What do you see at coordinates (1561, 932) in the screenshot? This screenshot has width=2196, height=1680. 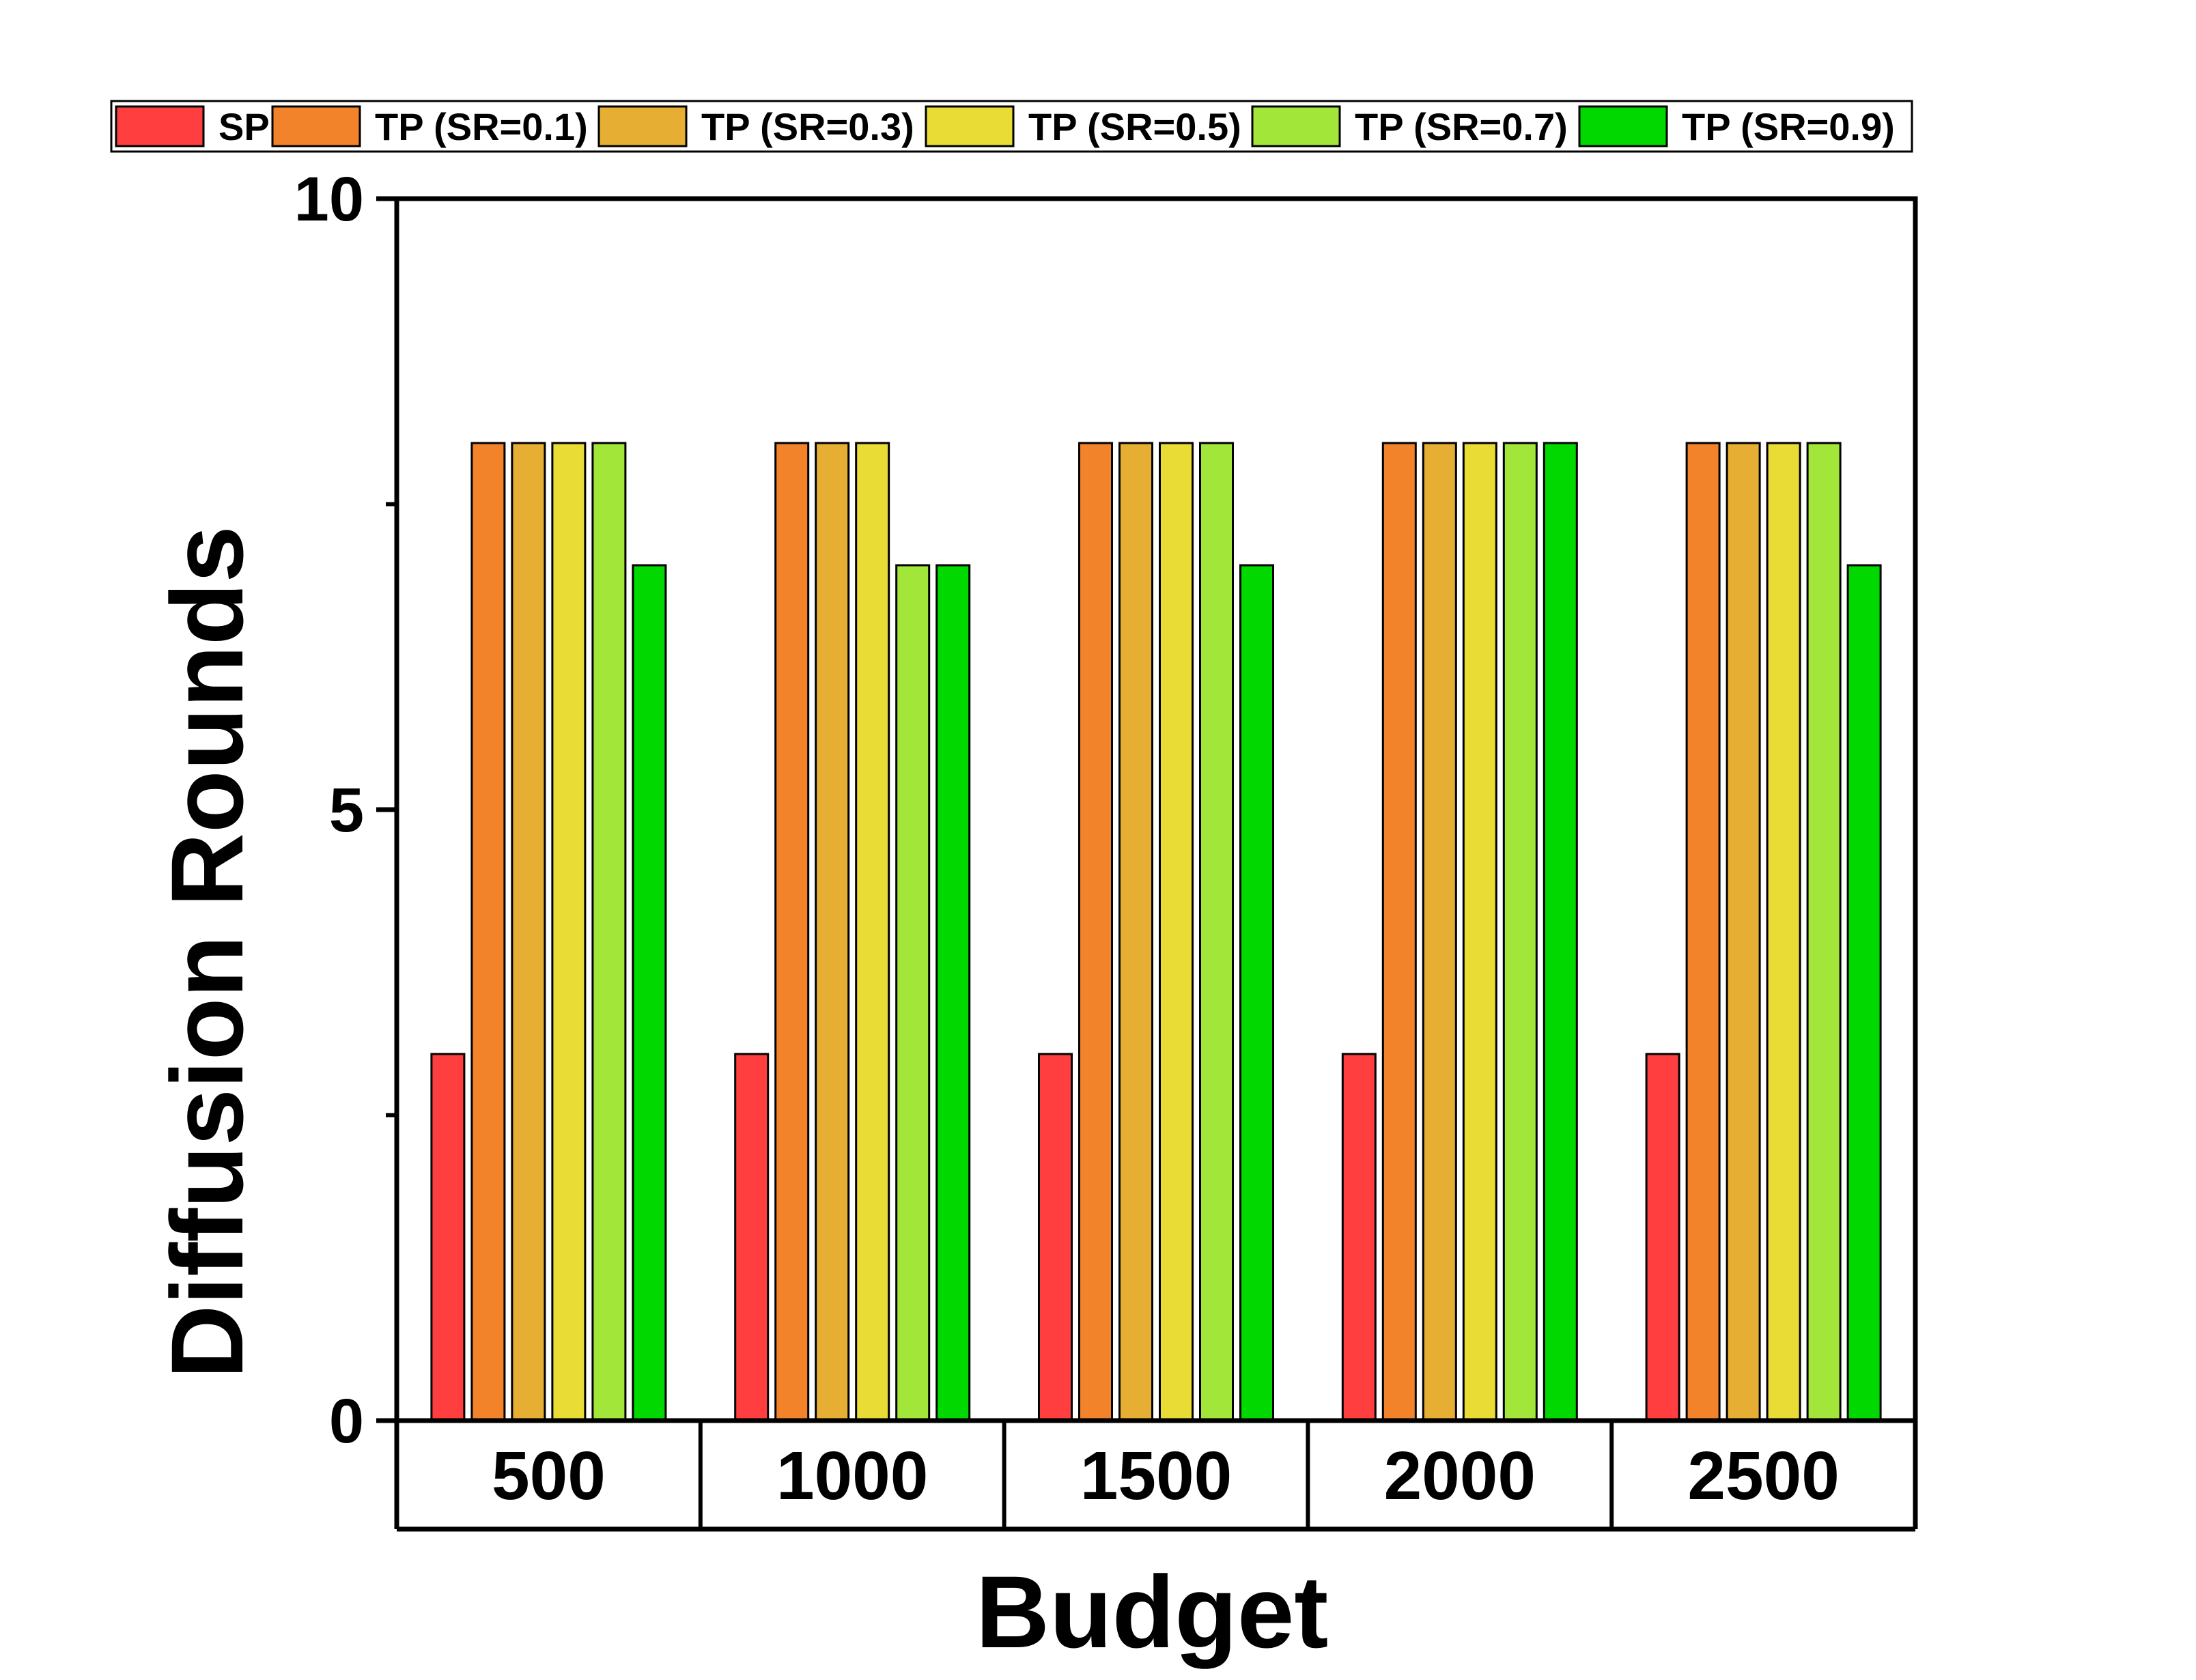 I see `bar-tp-sr-0-9-2000` at bounding box center [1561, 932].